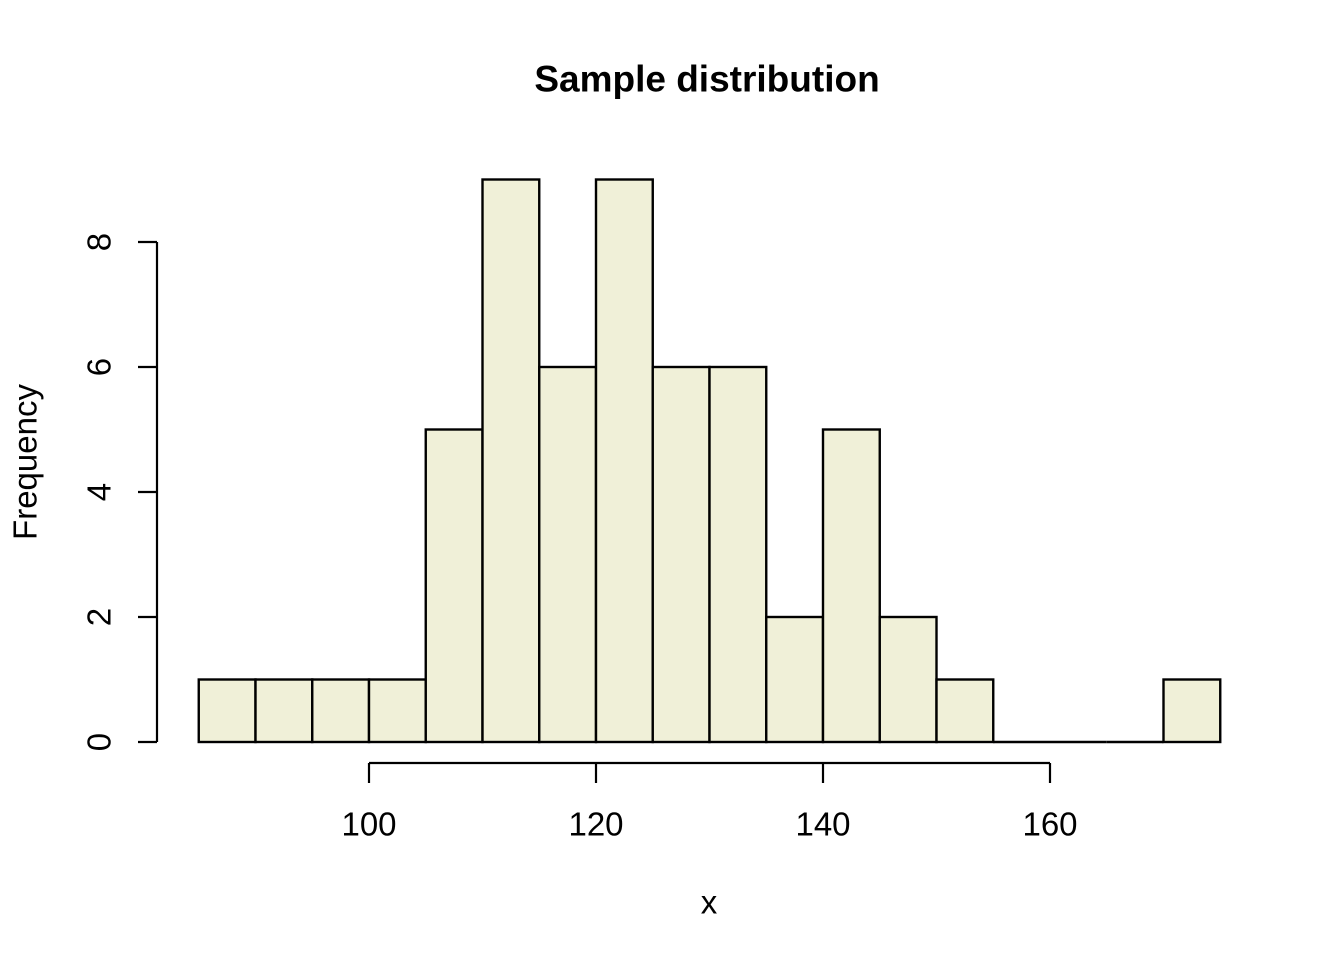 The width and height of the screenshot is (1344, 960). Describe the element at coordinates (822, 824) in the screenshot. I see `x-tick-label: 140` at that location.